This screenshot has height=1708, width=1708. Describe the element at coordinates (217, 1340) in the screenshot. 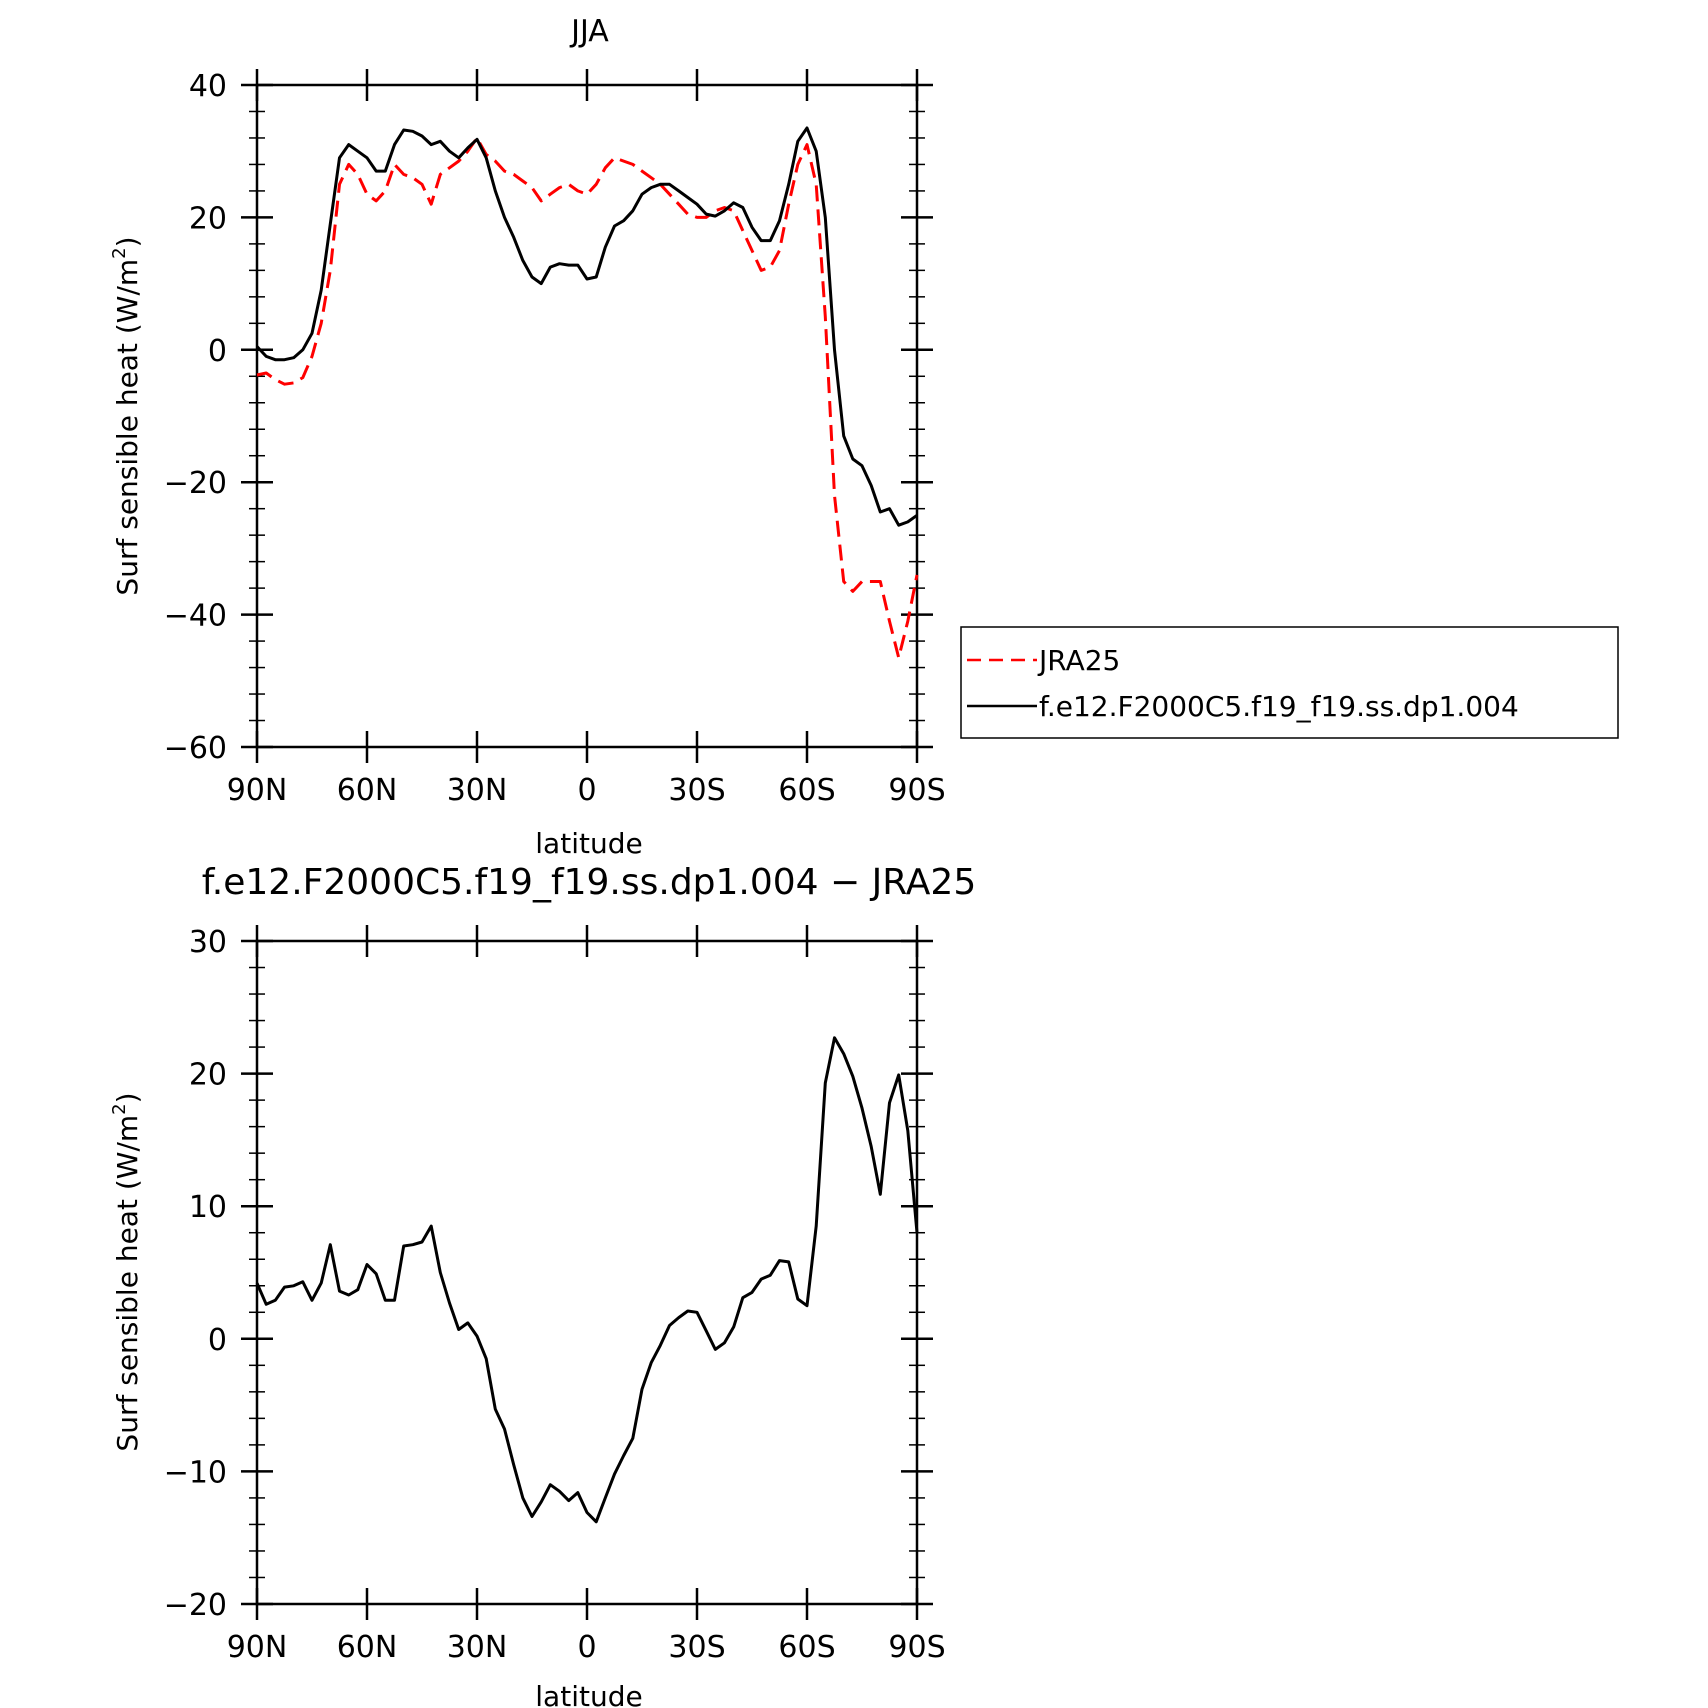

I see `chart-bottom-y-tick-label: 0` at that location.